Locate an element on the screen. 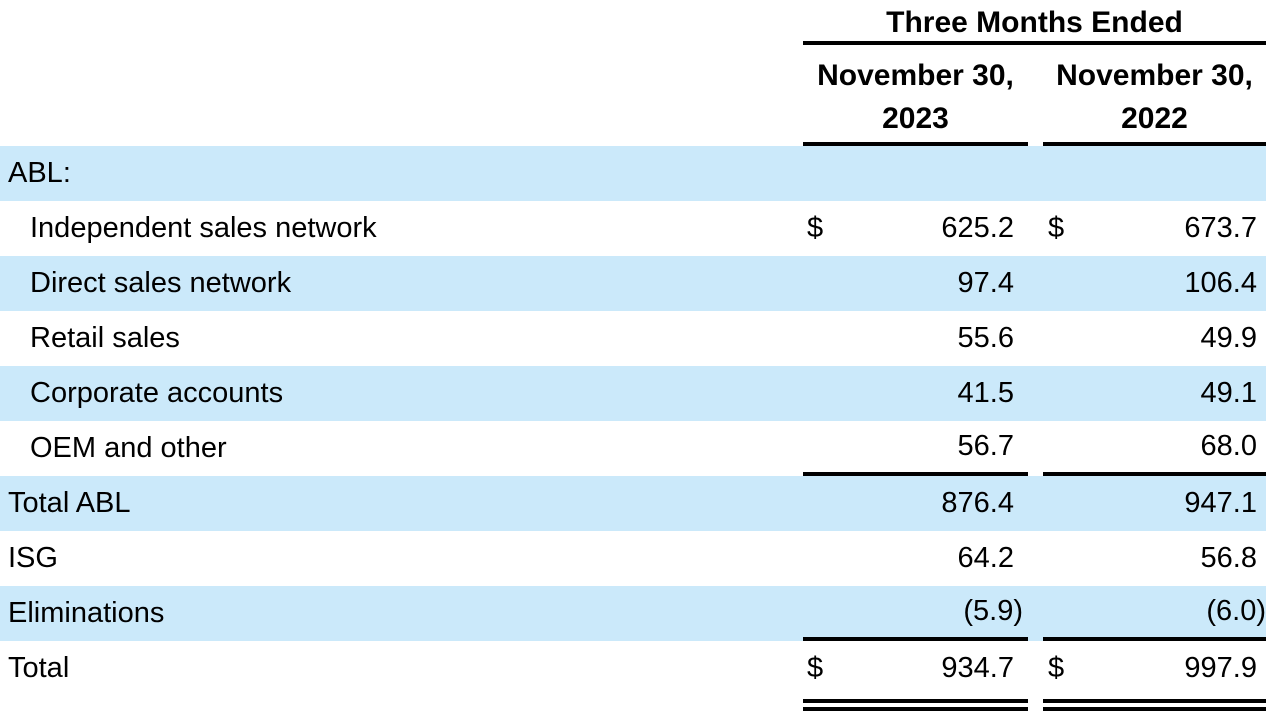  value-cell-2022: $673.7 is located at coordinates (1154, 228).